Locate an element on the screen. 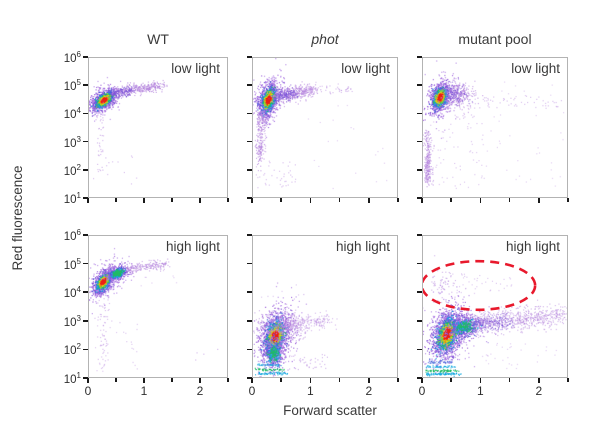  scatter-panel-wt-high-light: high light is located at coordinates (158, 306).